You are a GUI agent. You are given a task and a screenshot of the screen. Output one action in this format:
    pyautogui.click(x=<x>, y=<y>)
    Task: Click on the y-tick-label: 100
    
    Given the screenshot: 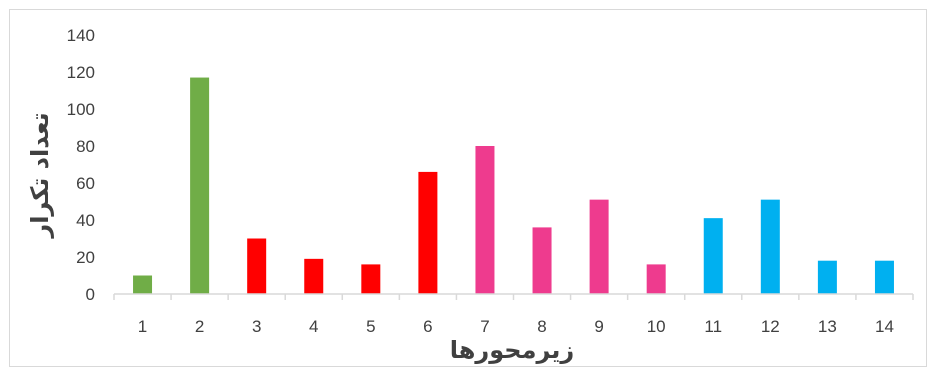 What is the action you would take?
    pyautogui.click(x=81, y=109)
    